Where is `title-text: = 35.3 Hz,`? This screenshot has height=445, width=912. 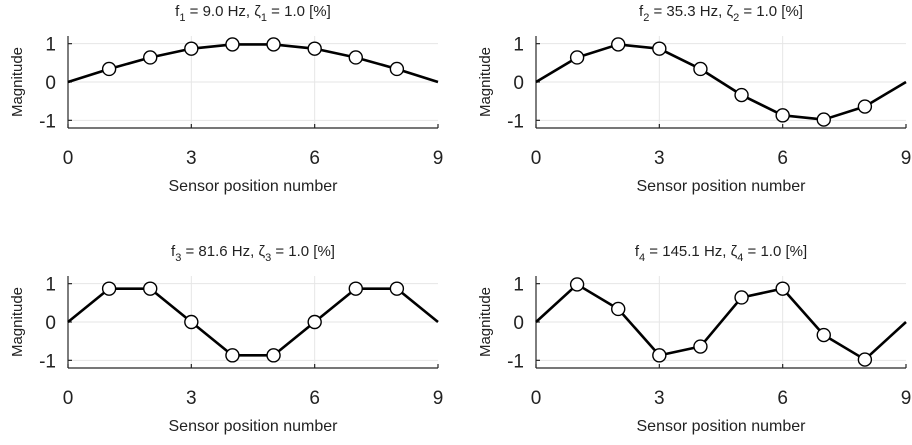
title-text: = 35.3 Hz, is located at coordinates (687, 11).